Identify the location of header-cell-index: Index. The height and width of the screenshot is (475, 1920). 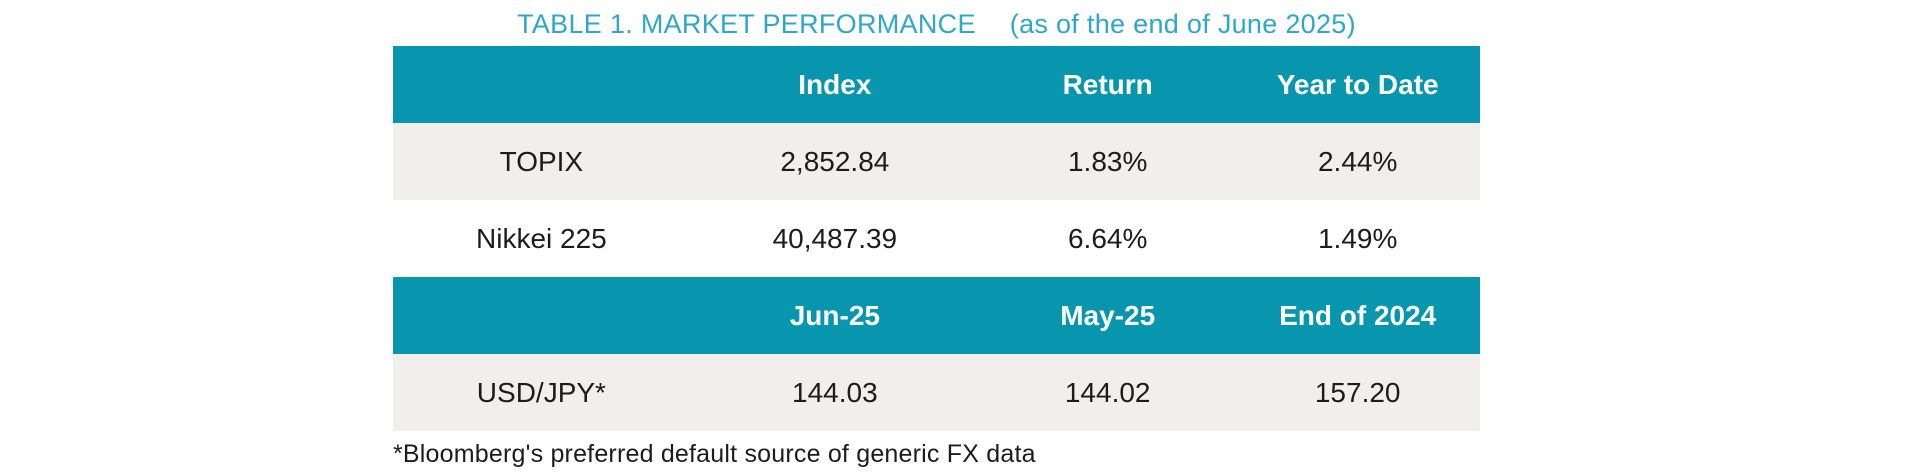
(835, 84).